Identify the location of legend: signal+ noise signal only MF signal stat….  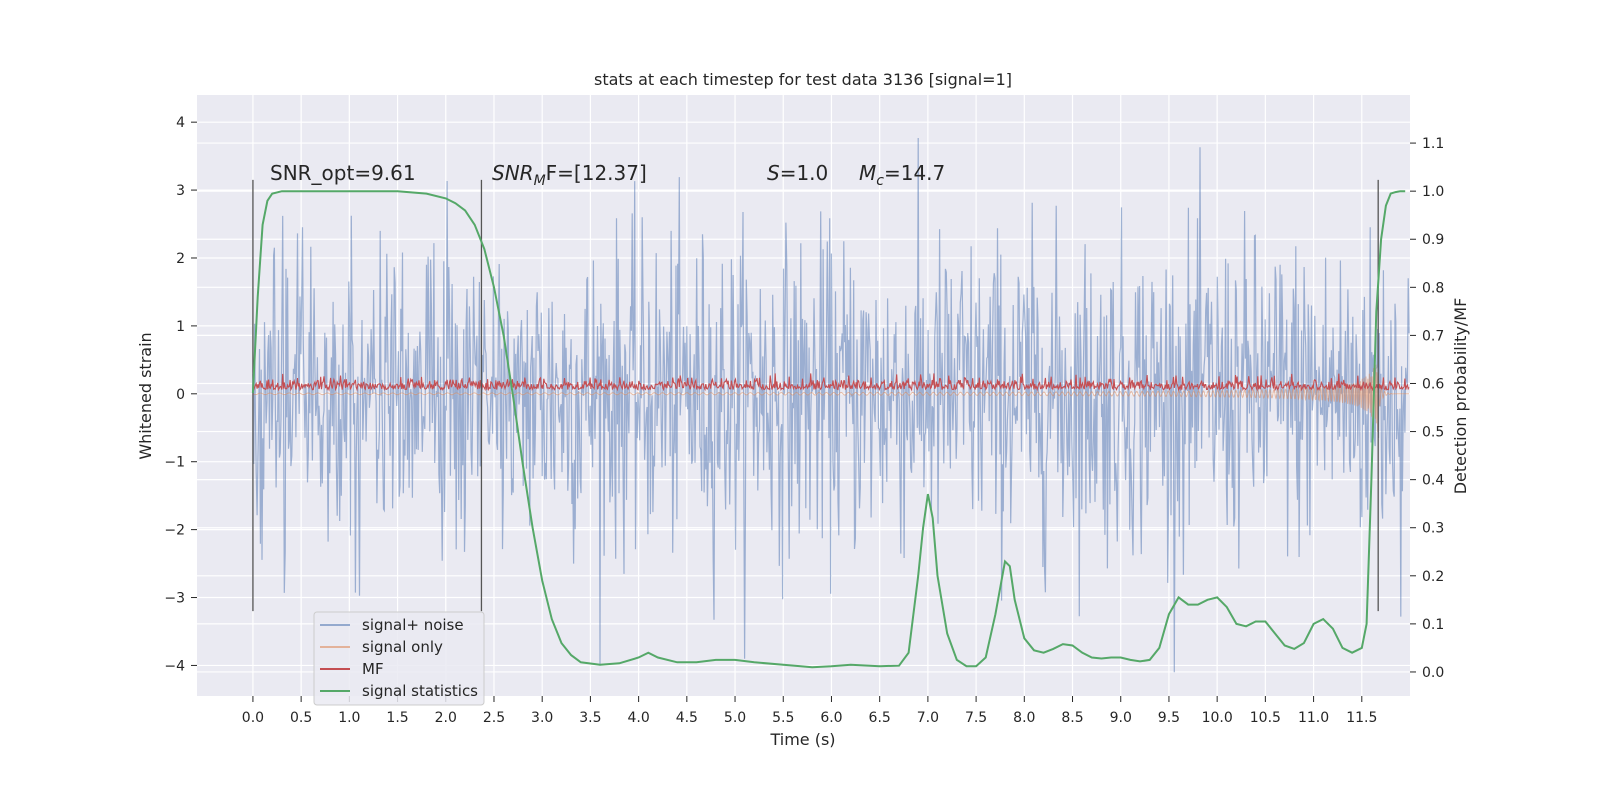
(399, 658).